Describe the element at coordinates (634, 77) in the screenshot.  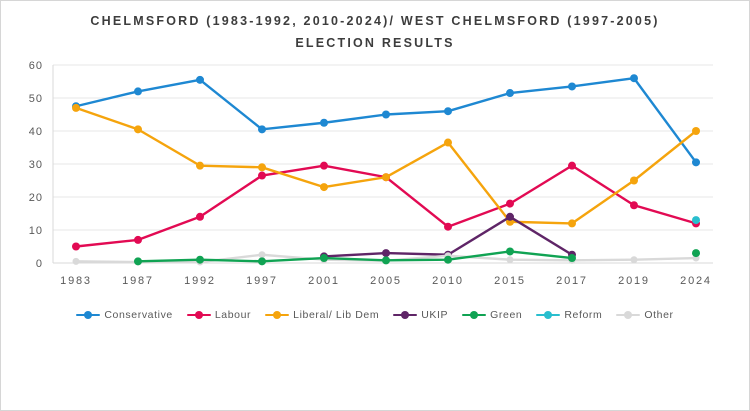
I see `point-conservative-2019` at that location.